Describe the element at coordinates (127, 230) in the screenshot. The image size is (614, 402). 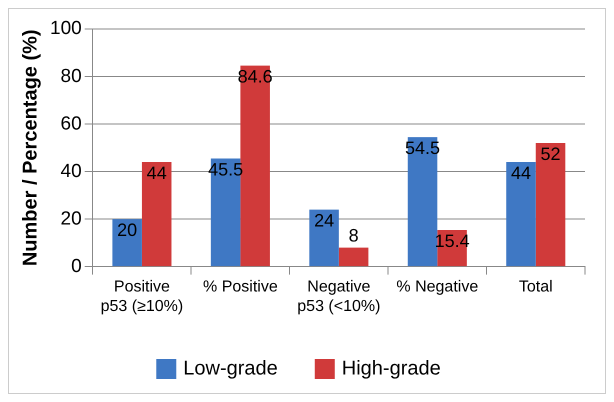
I see `data-label: 20` at that location.